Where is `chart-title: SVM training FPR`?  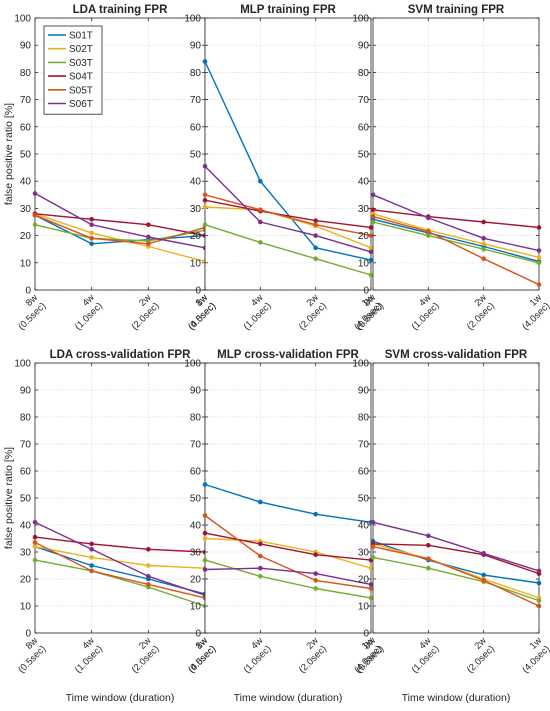
chart-title: SVM training FPR is located at coordinates (456, 10).